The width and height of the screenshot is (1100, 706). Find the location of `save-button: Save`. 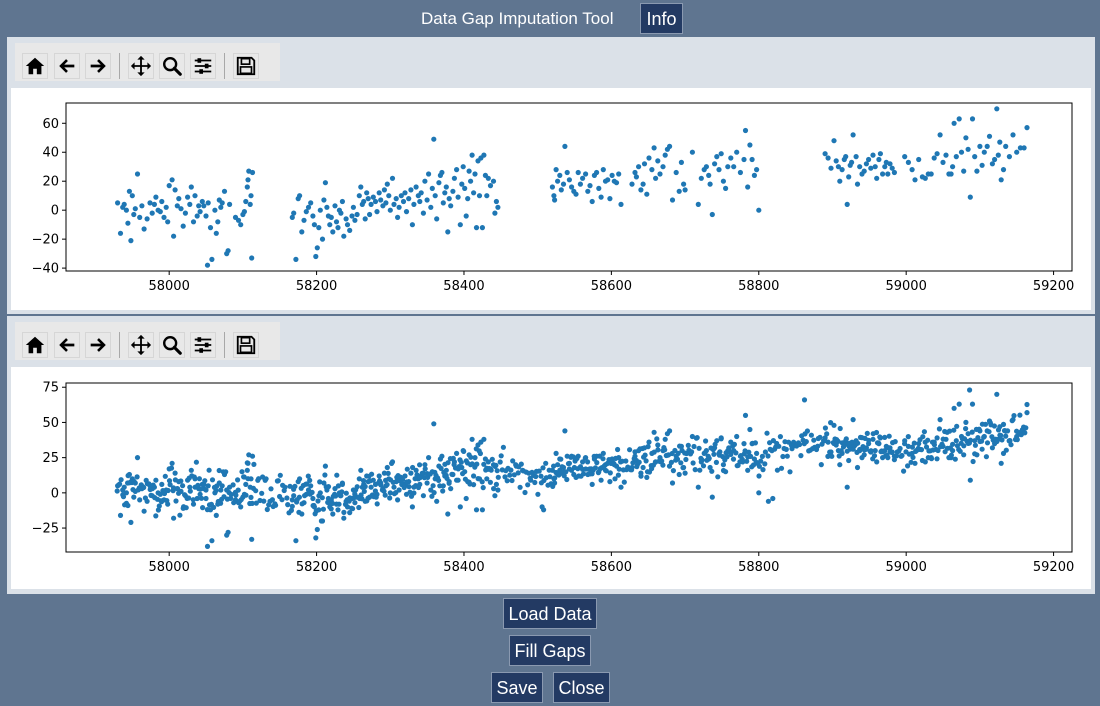

save-button: Save is located at coordinates (517, 687).